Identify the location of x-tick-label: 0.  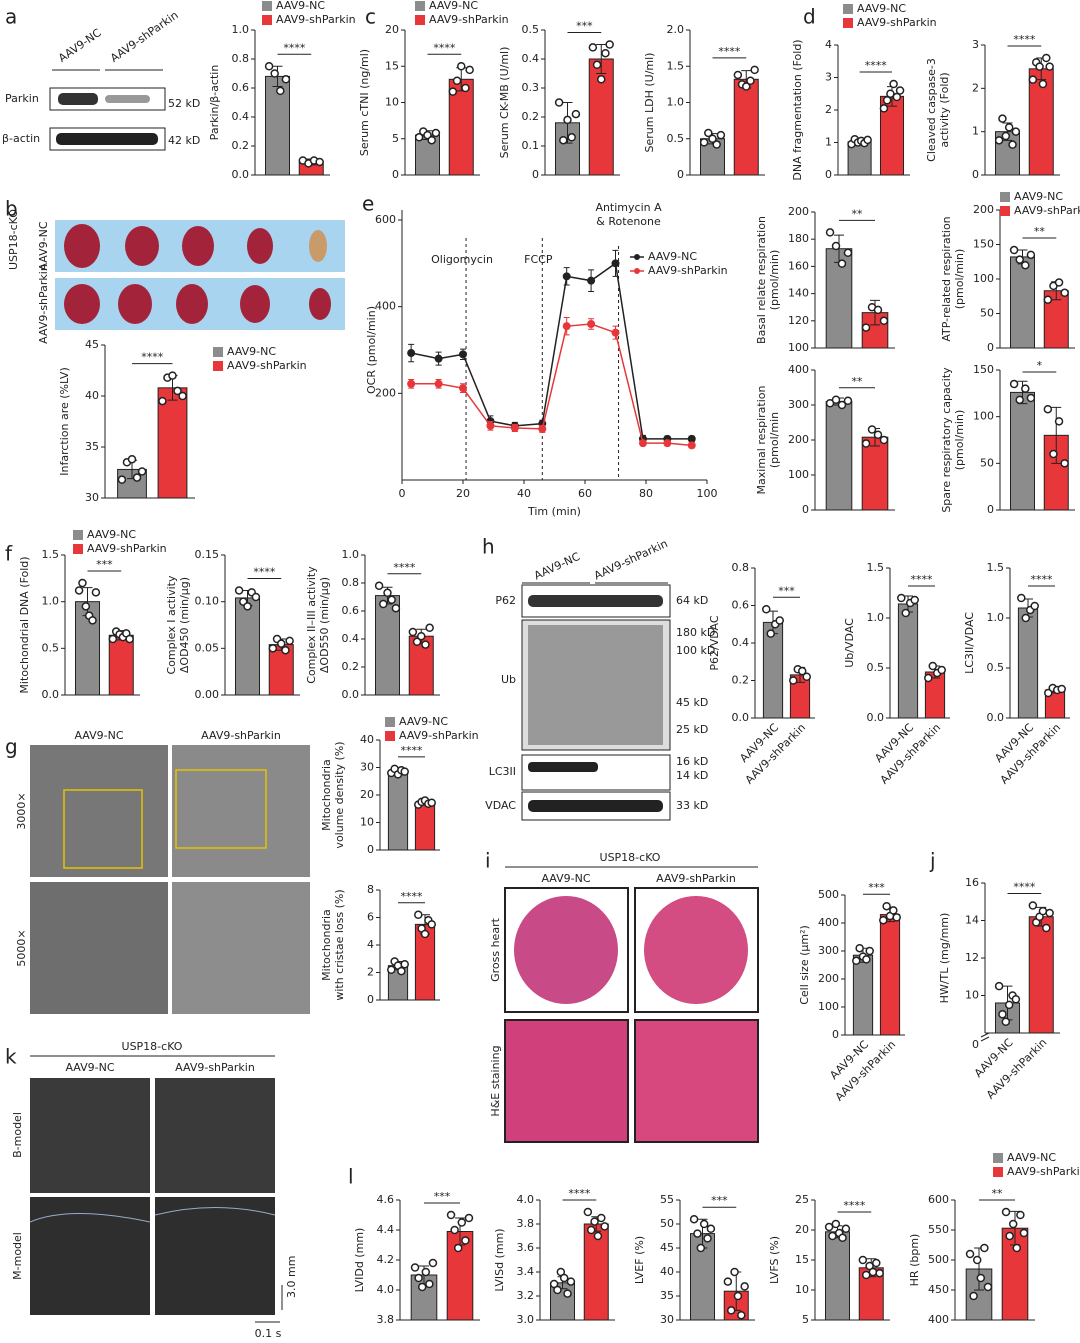
(402, 493).